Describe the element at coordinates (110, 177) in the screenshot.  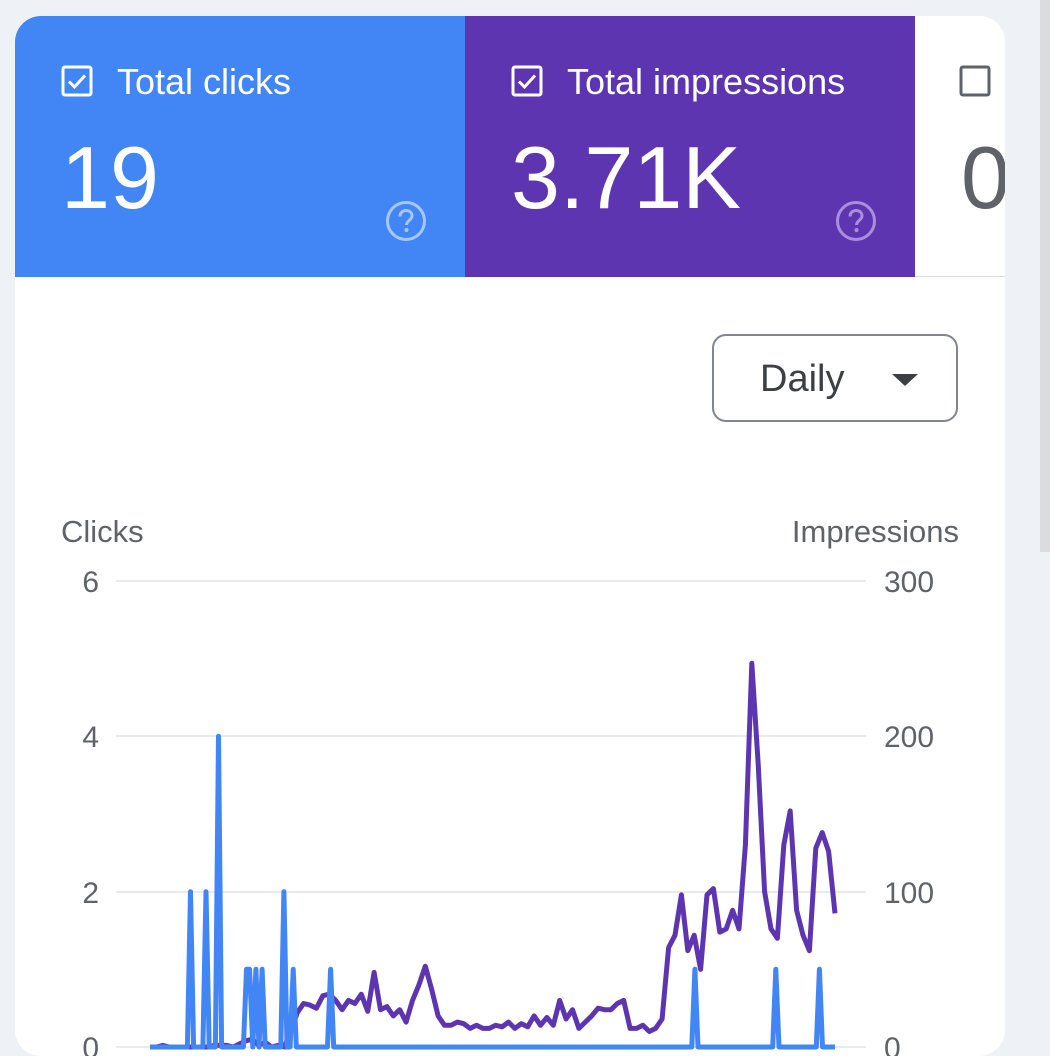
I see `metric-value: 19` at that location.